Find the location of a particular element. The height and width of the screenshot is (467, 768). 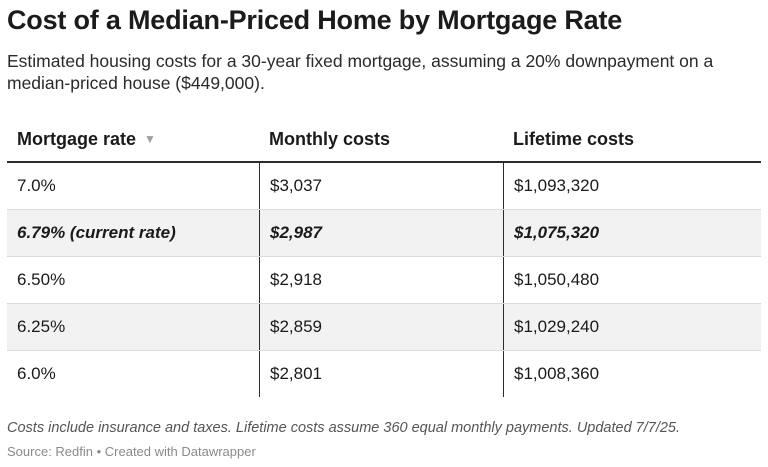

table-row: 6.0% $2,801 $1,008,360 is located at coordinates (384, 374).